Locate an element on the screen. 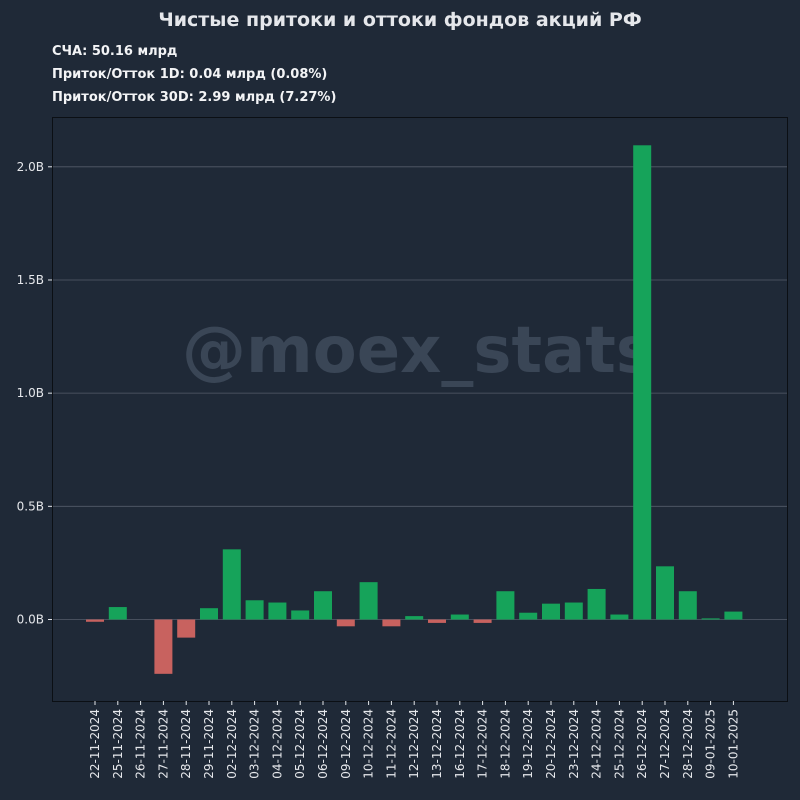 Image resolution: width=800 pixels, height=800 pixels. bar-16-12-2024 is located at coordinates (459, 617).